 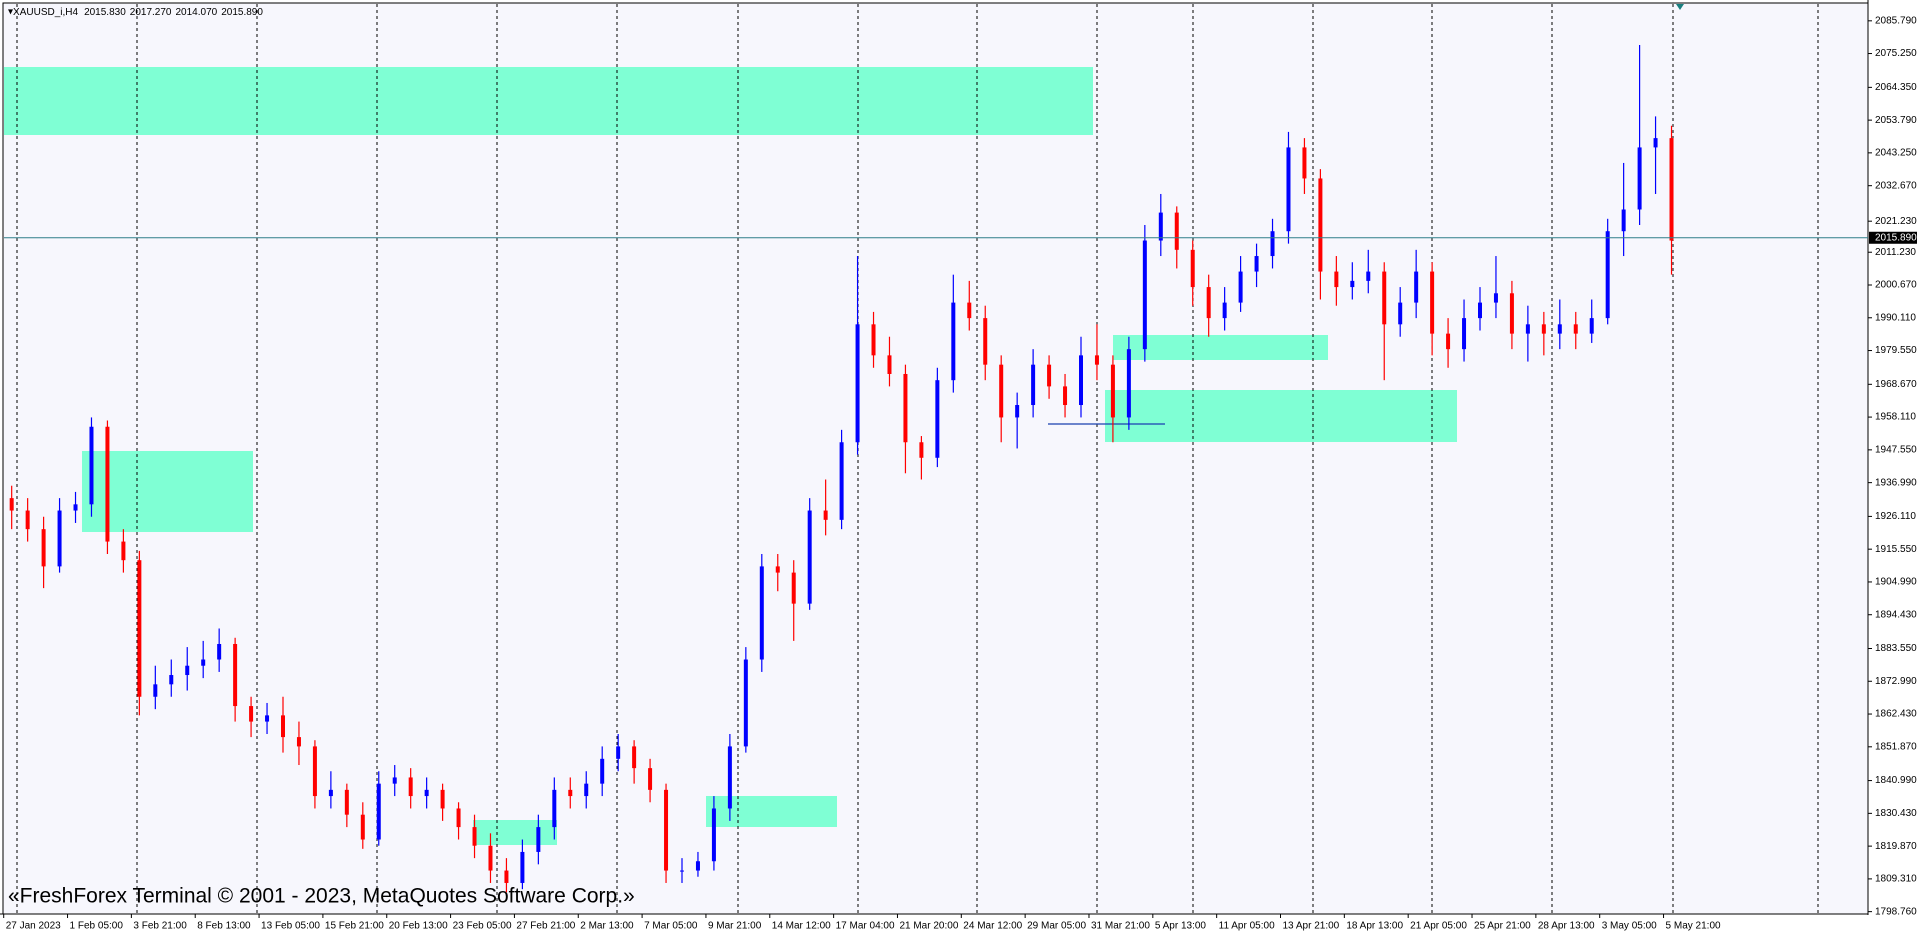 I want to click on y-tick-label: 1798.760, so click(x=1896, y=911).